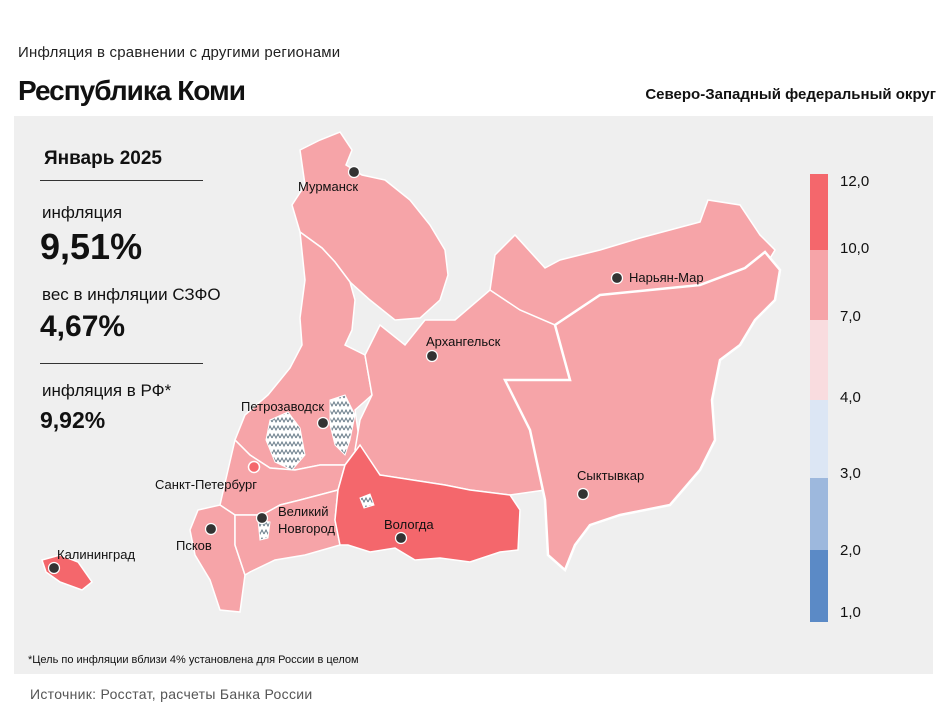  I want to click on source-note: Источник: Росстат, расчеты Банка России, so click(171, 694).